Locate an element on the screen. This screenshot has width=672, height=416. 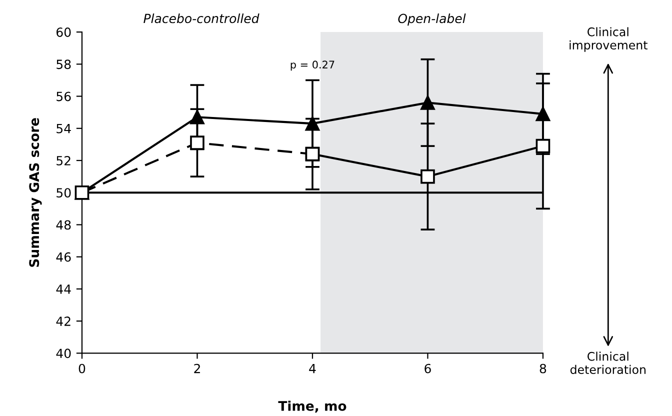
y-tick-label: 50 is located at coordinates (63, 193).